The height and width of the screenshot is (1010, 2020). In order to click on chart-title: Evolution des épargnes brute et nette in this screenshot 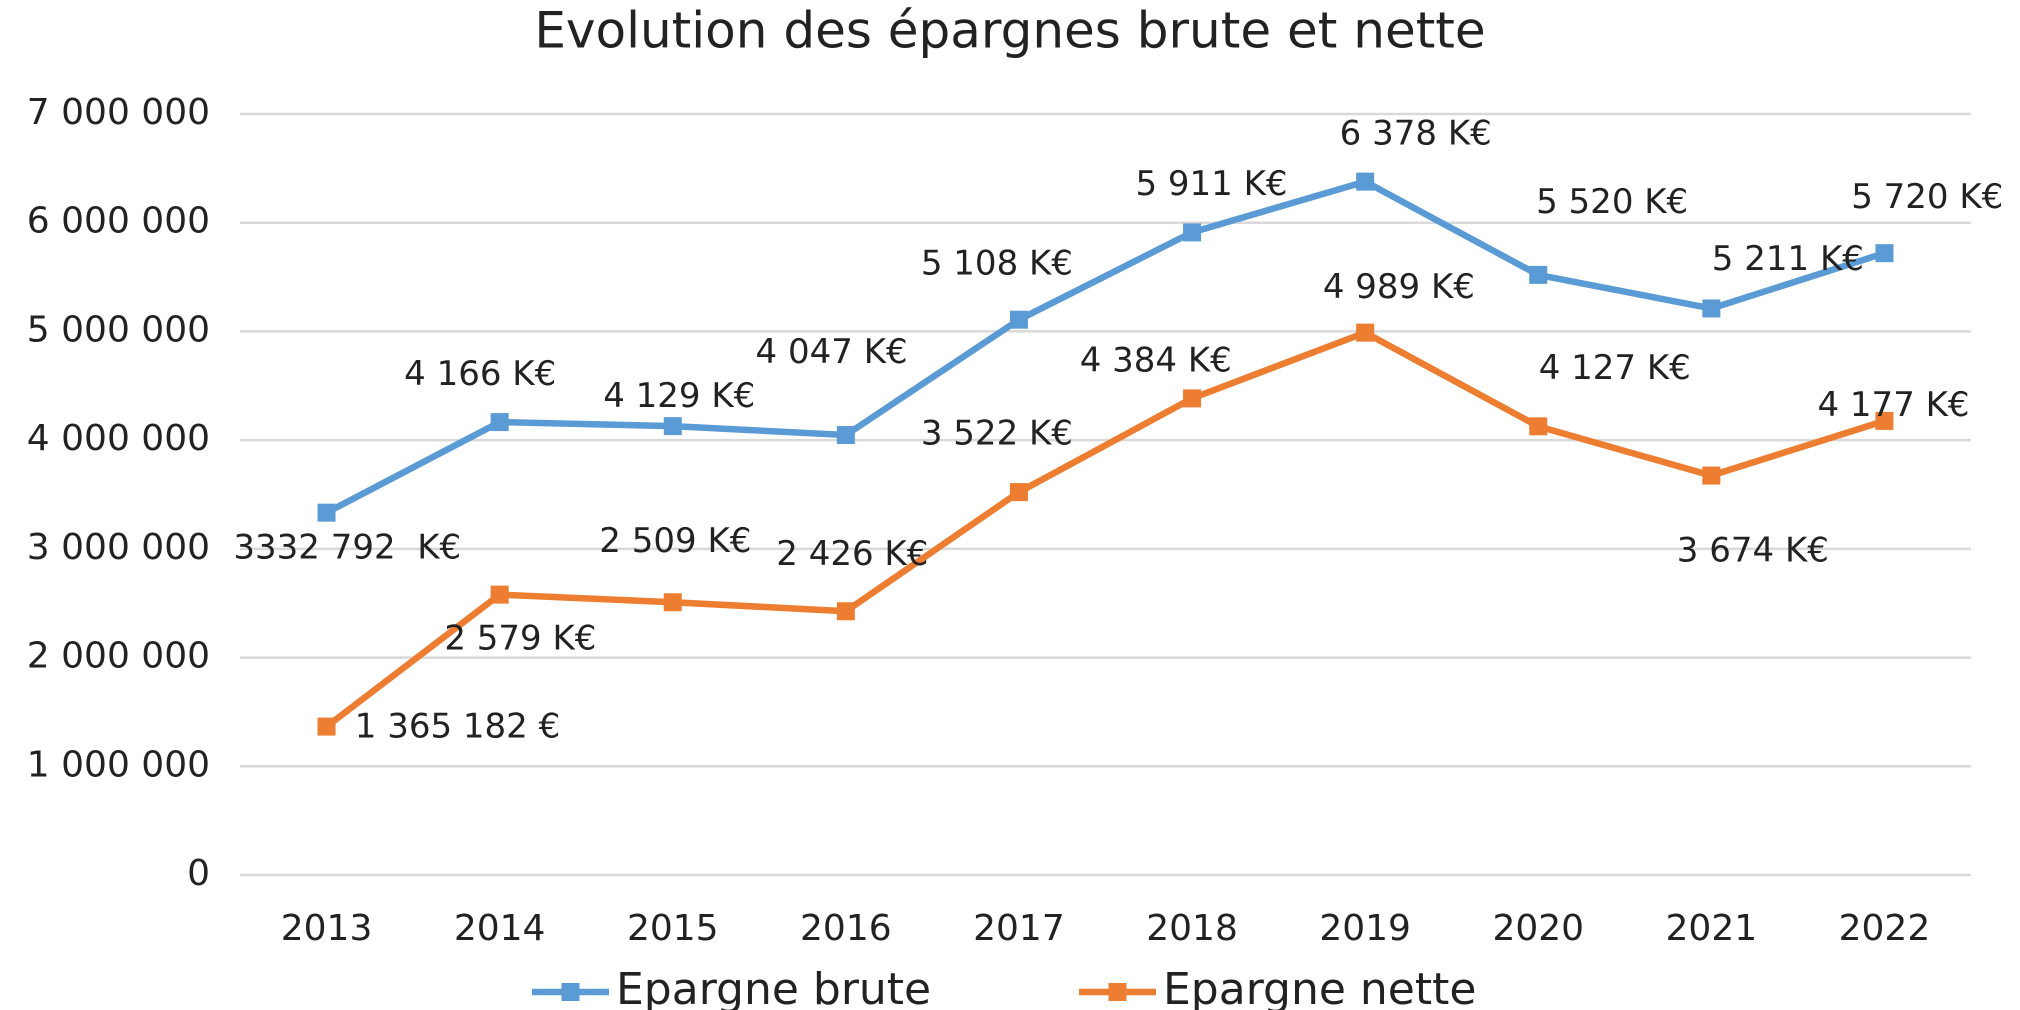, I will do `click(1009, 31)`.